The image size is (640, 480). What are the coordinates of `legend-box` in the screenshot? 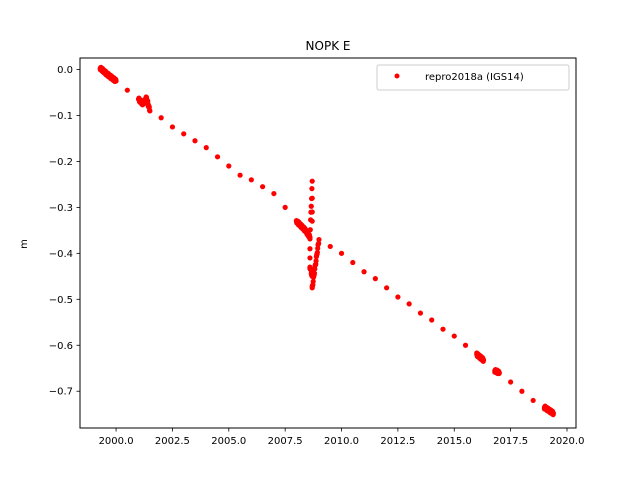 It's located at (473, 77).